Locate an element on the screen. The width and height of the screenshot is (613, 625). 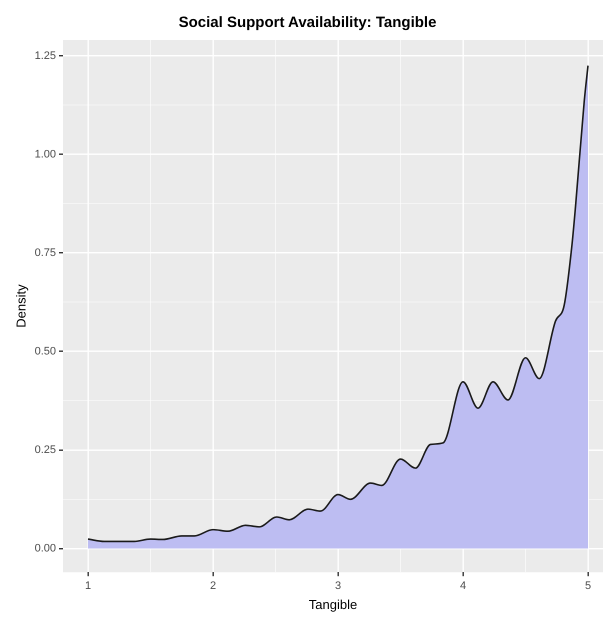
x-tick-label: 1 is located at coordinates (88, 586).